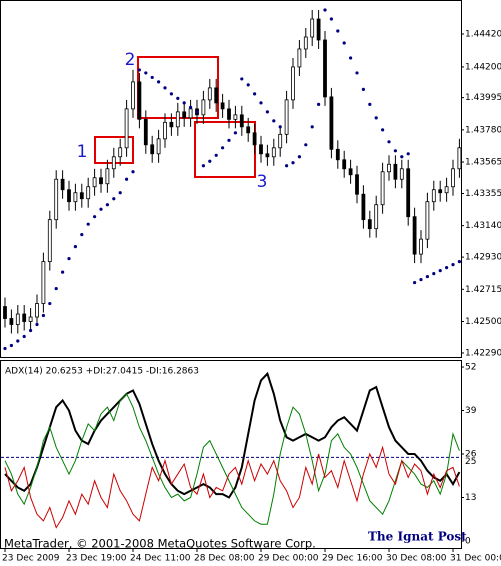 This screenshot has width=501, height=566. I want to click on y-tick-label: 1.43140, so click(483, 226).